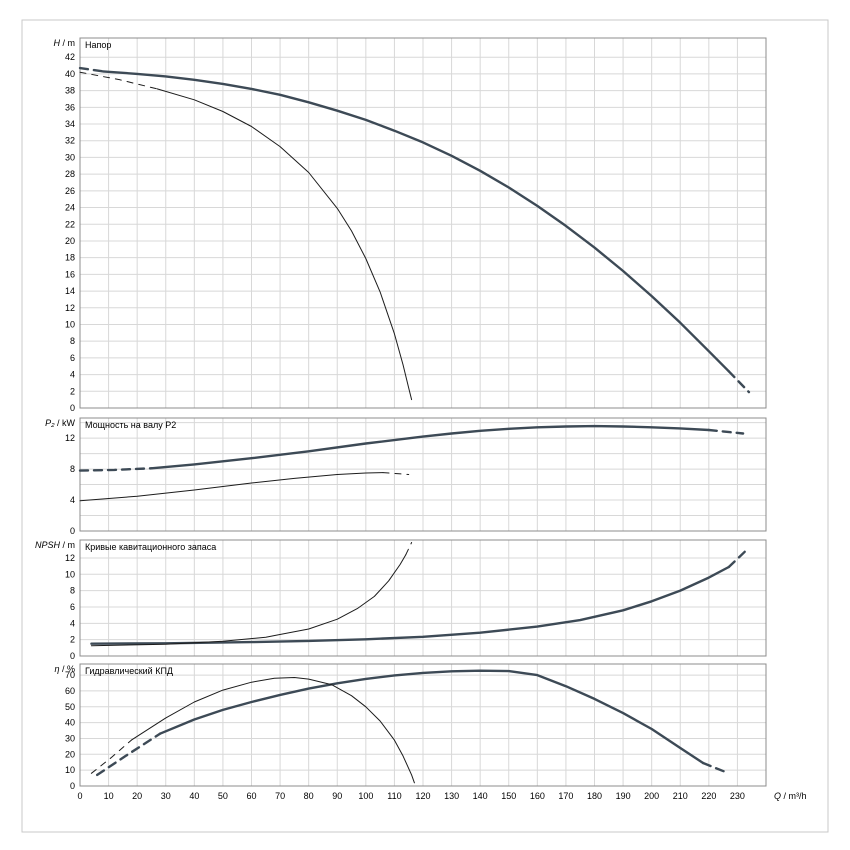  Describe the element at coordinates (726, 431) in the screenshot. I see `curve-power-main-max-flow` at that location.